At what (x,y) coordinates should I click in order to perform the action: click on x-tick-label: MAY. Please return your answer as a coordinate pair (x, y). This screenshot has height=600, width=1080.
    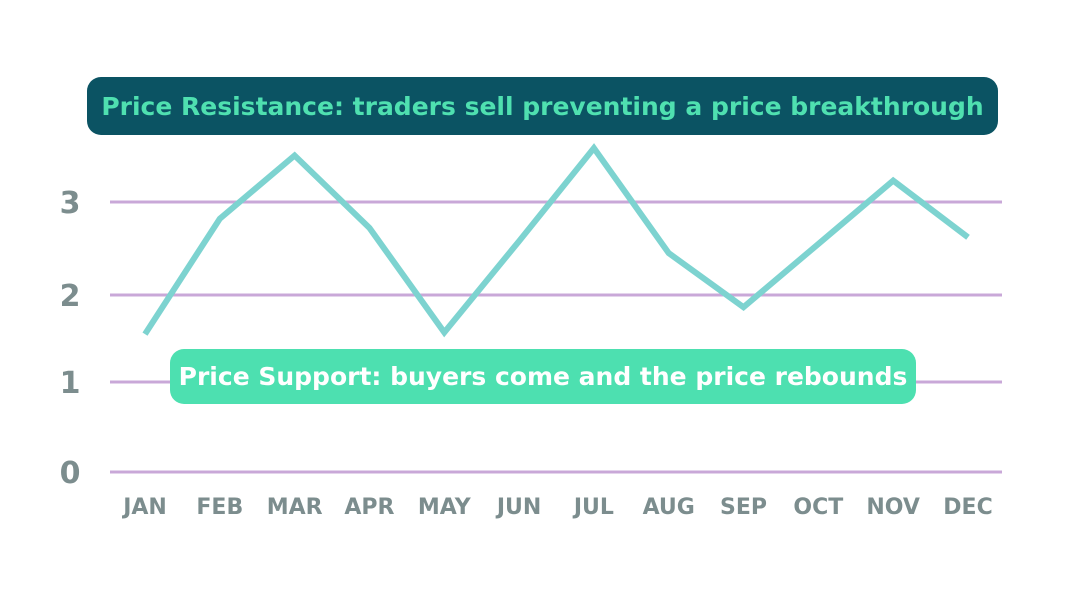
    Looking at the image, I should click on (445, 507).